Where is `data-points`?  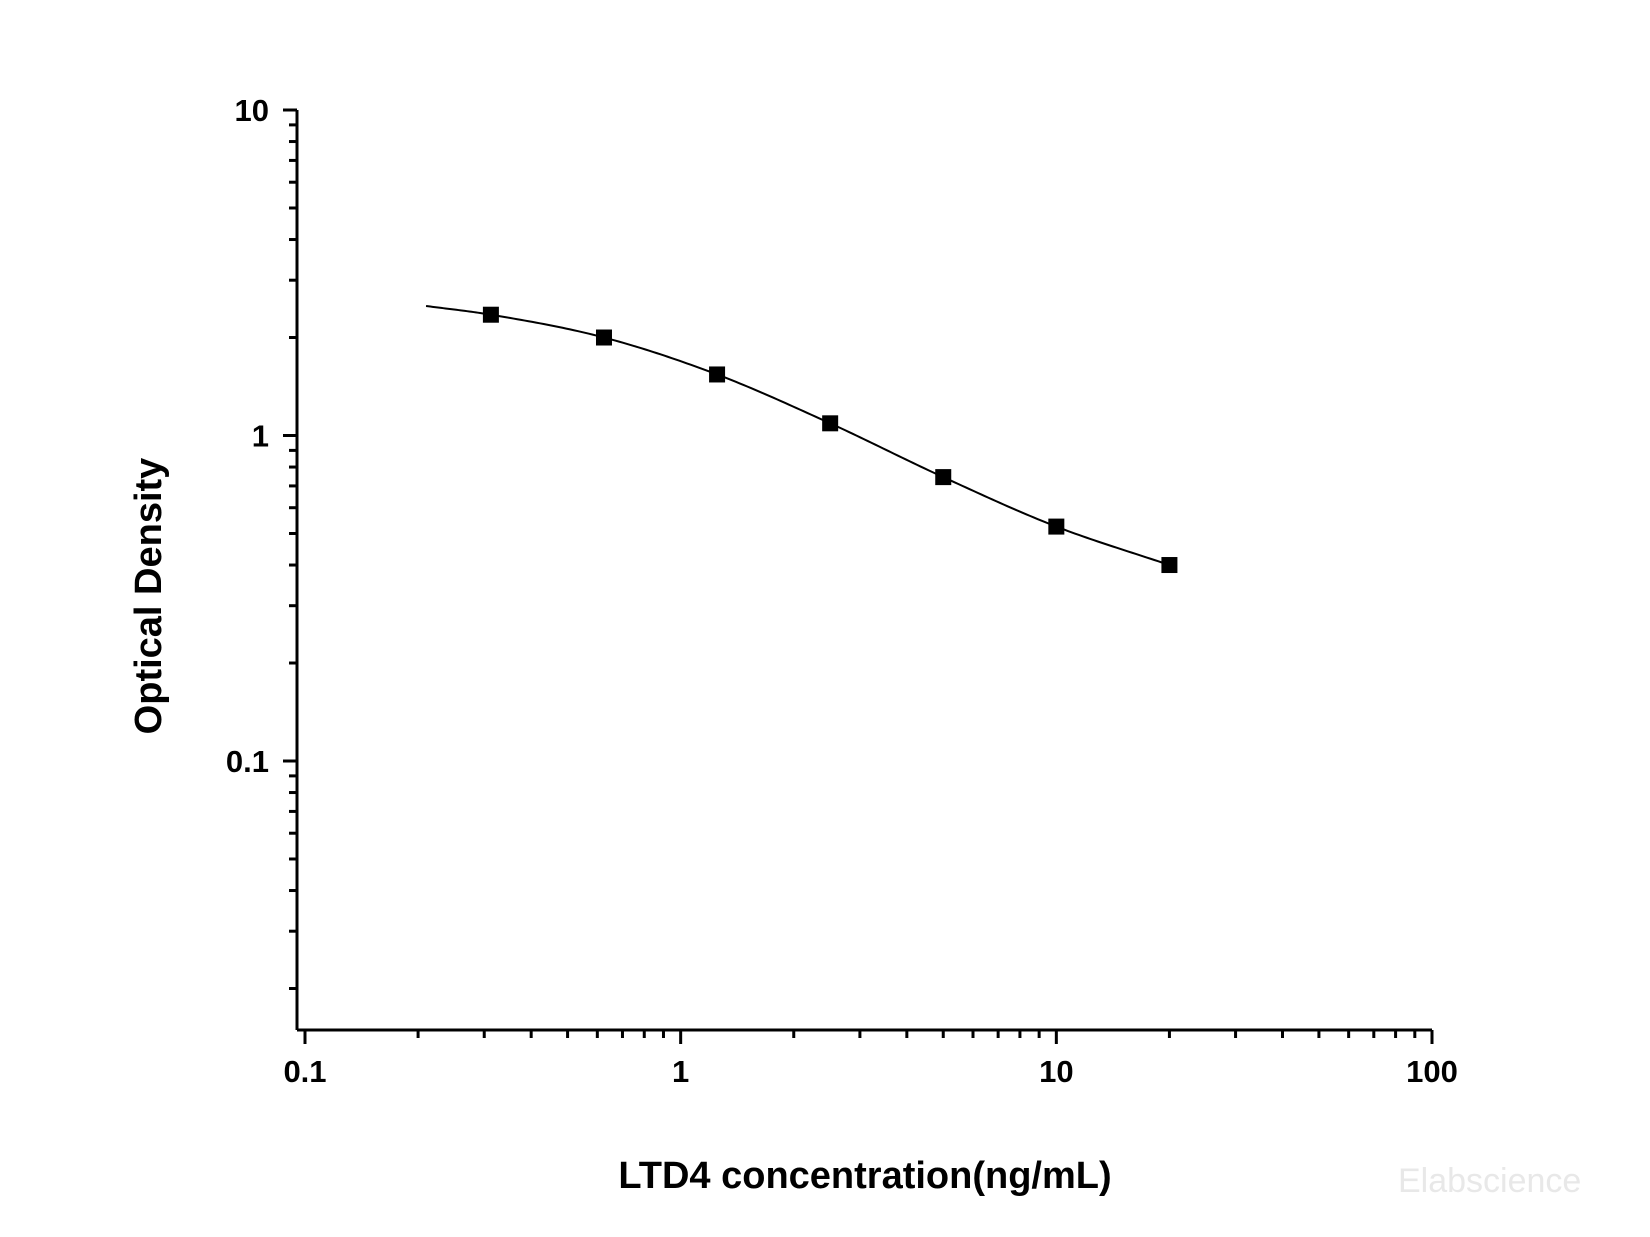
data-points is located at coordinates (830, 440).